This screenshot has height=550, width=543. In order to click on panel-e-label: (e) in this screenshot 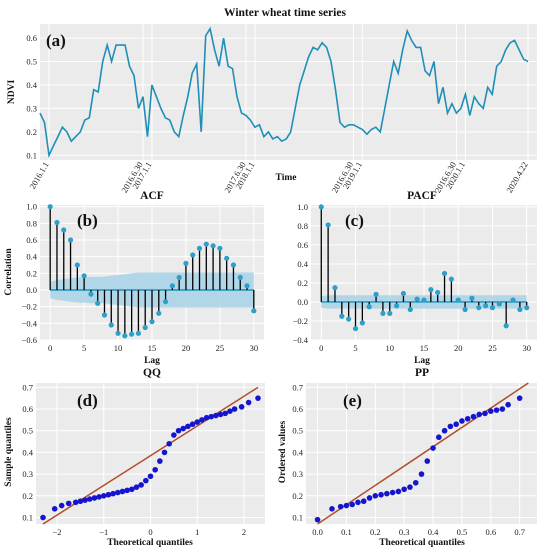, I will do `click(352, 400)`.